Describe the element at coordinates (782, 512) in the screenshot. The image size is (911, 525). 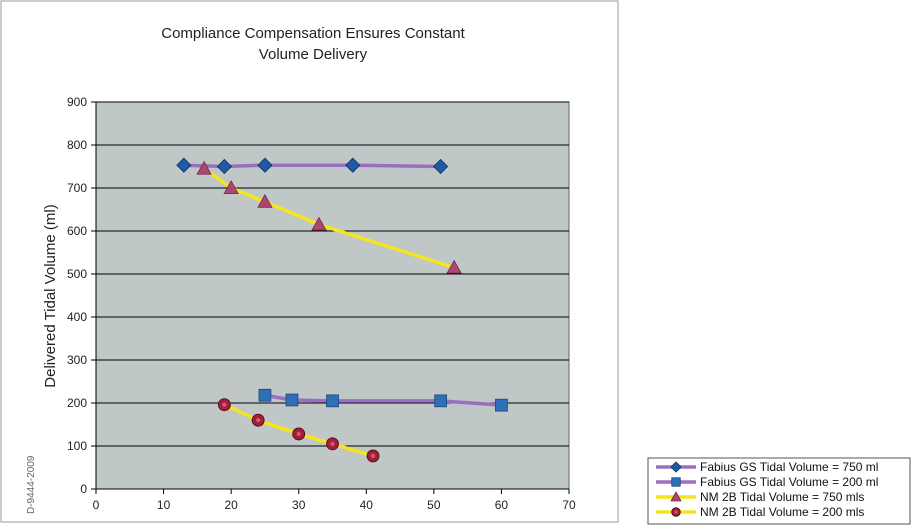
I see `legend-label: NM 2B Tidal Volume = 200 mls` at that location.